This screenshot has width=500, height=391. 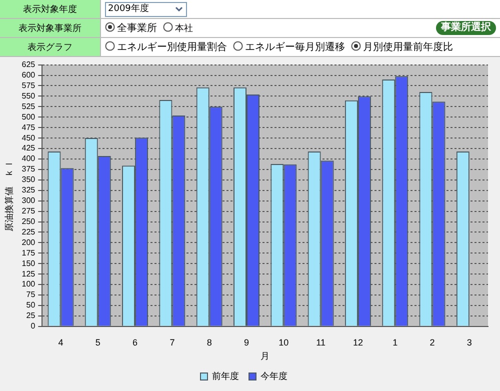 What do you see at coordinates (61, 342) in the screenshot?
I see `x-tick-label: 4` at bounding box center [61, 342].